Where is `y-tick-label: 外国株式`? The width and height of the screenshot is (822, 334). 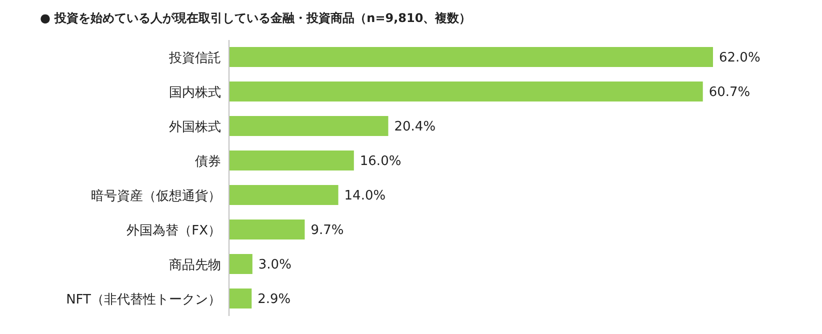
y-tick-label: 外国株式 is located at coordinates (195, 127).